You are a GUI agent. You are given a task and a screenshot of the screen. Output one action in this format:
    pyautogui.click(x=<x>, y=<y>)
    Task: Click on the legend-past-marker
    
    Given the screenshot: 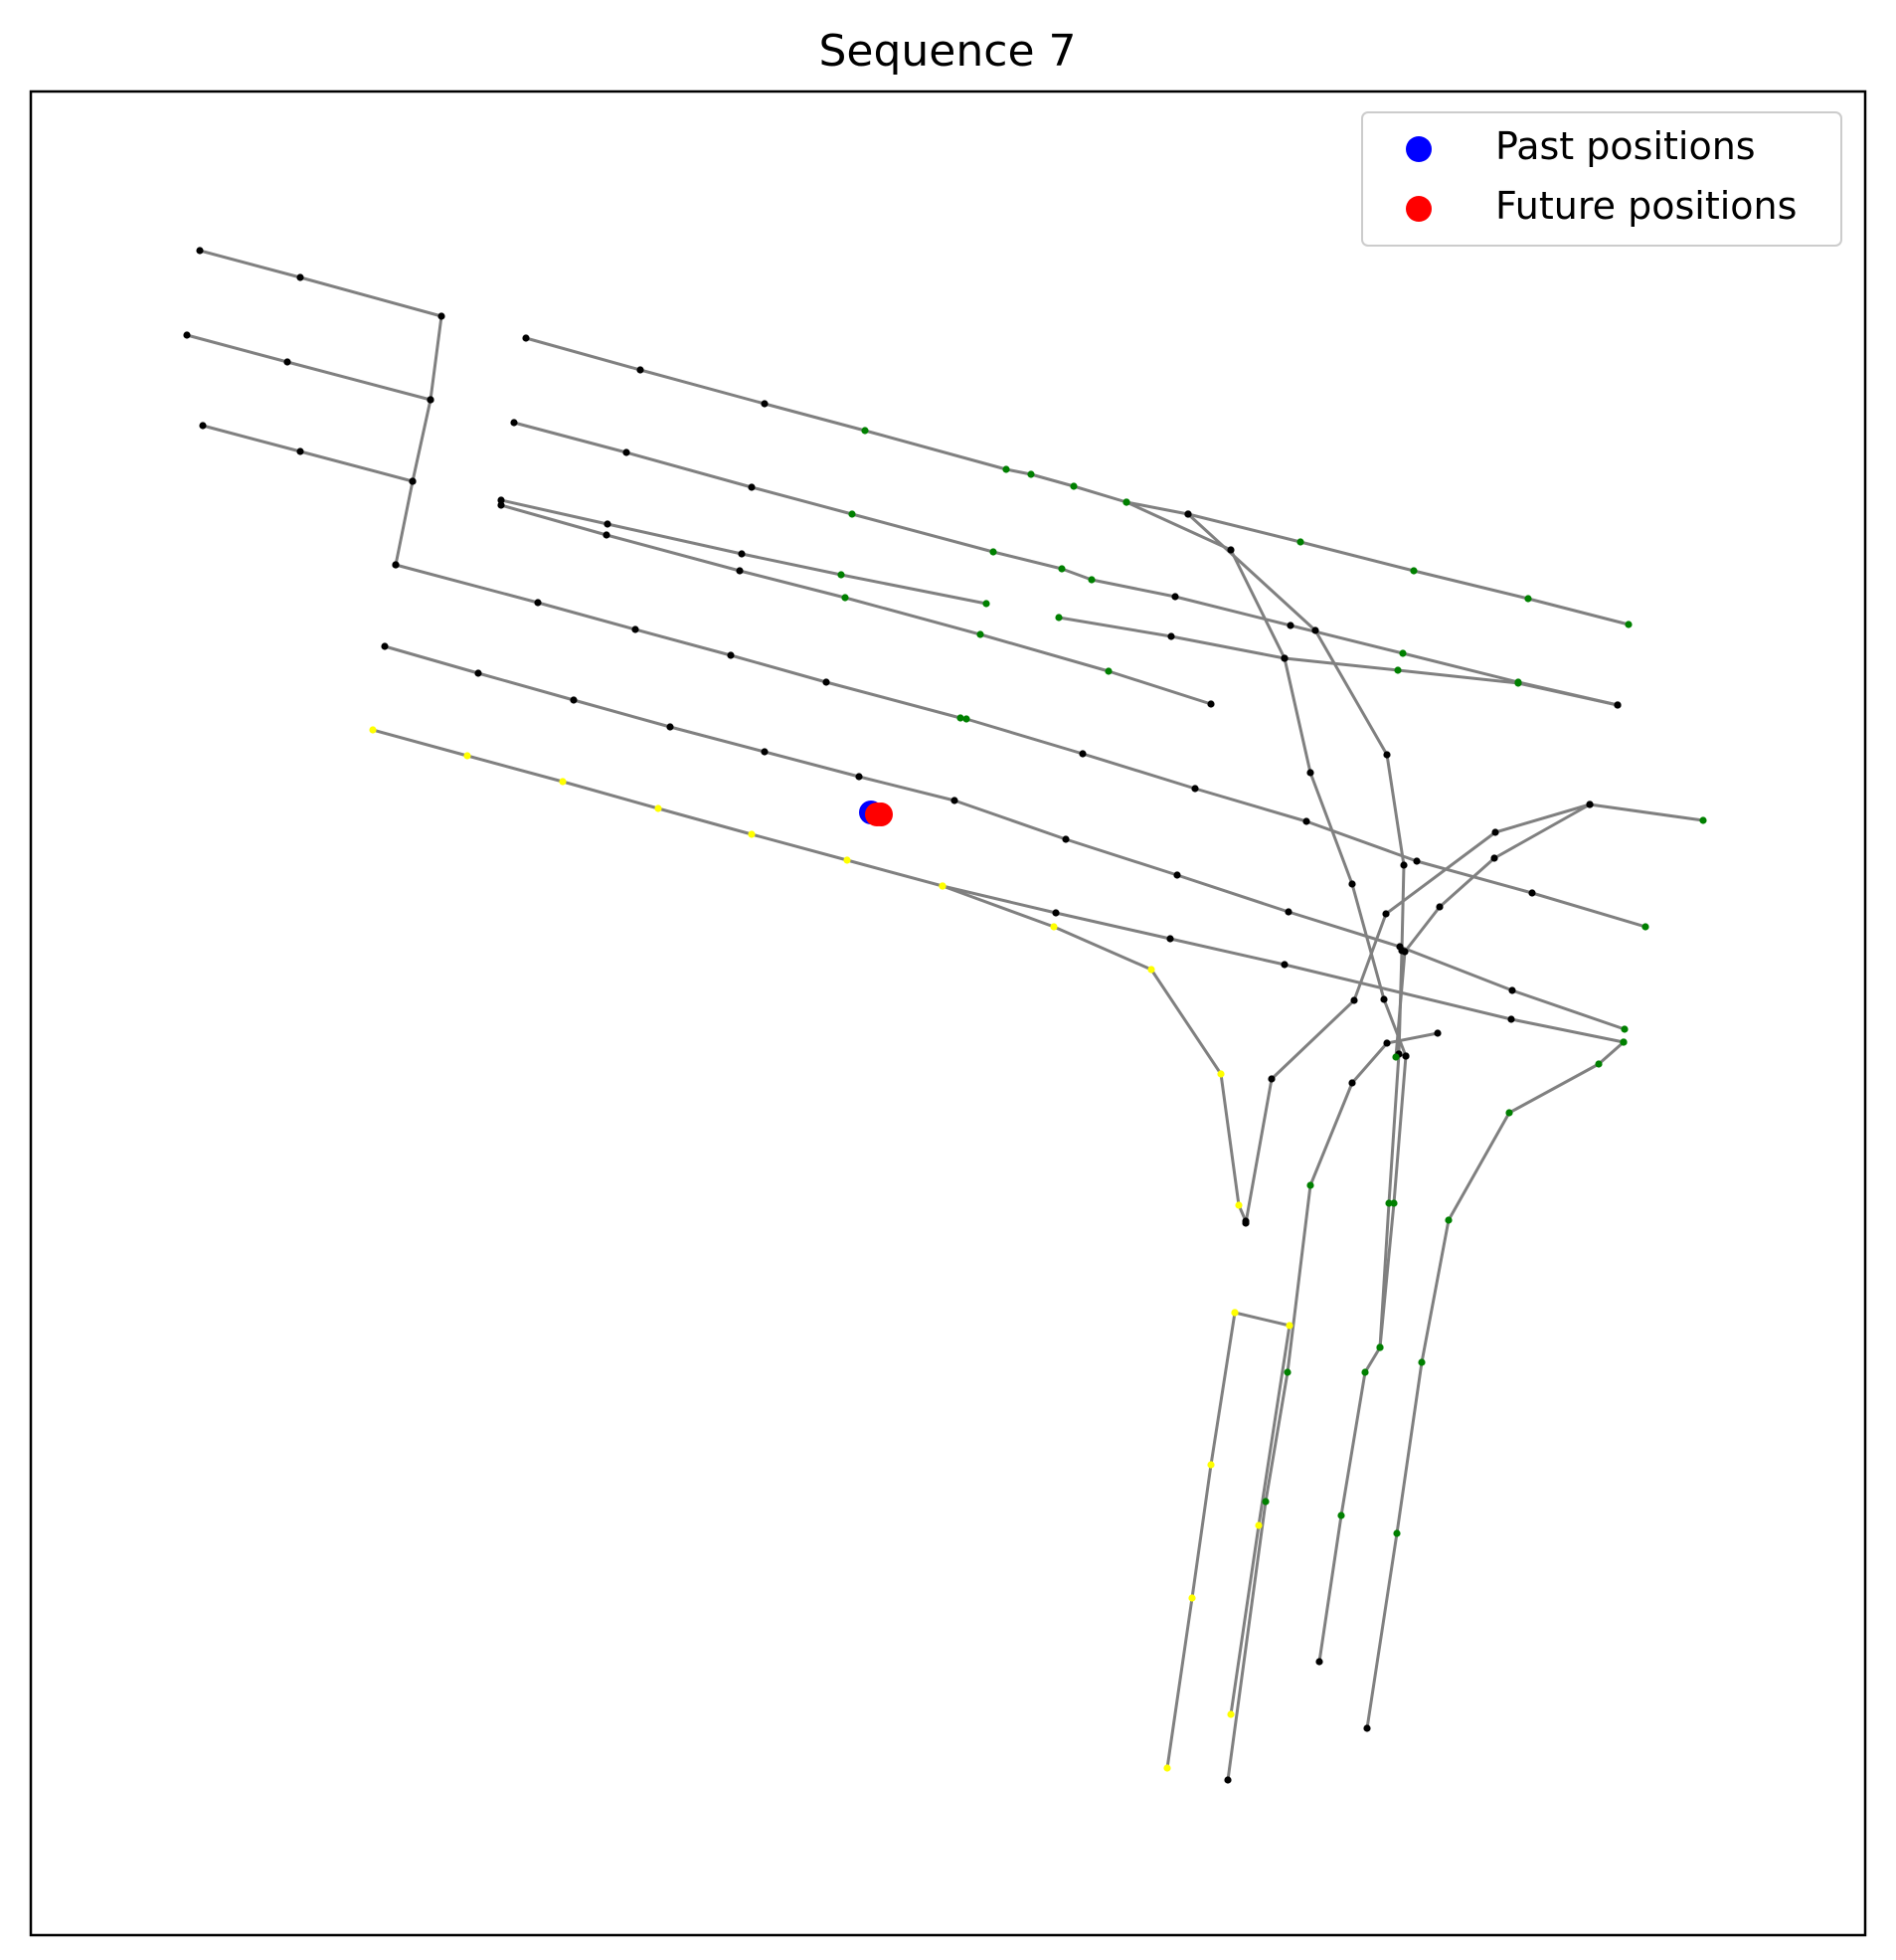 What is the action you would take?
    pyautogui.click(x=1419, y=149)
    